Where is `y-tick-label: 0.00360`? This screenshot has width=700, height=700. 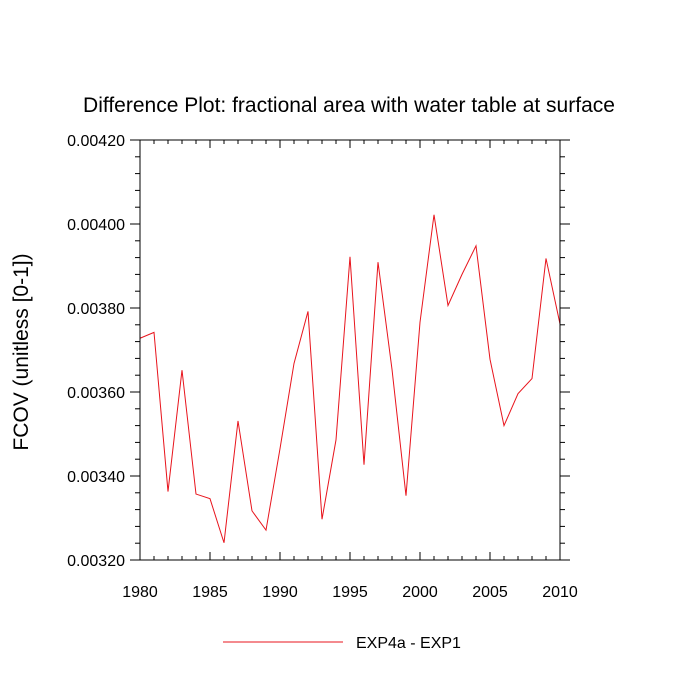
y-tick-label: 0.00360 is located at coordinates (96, 393).